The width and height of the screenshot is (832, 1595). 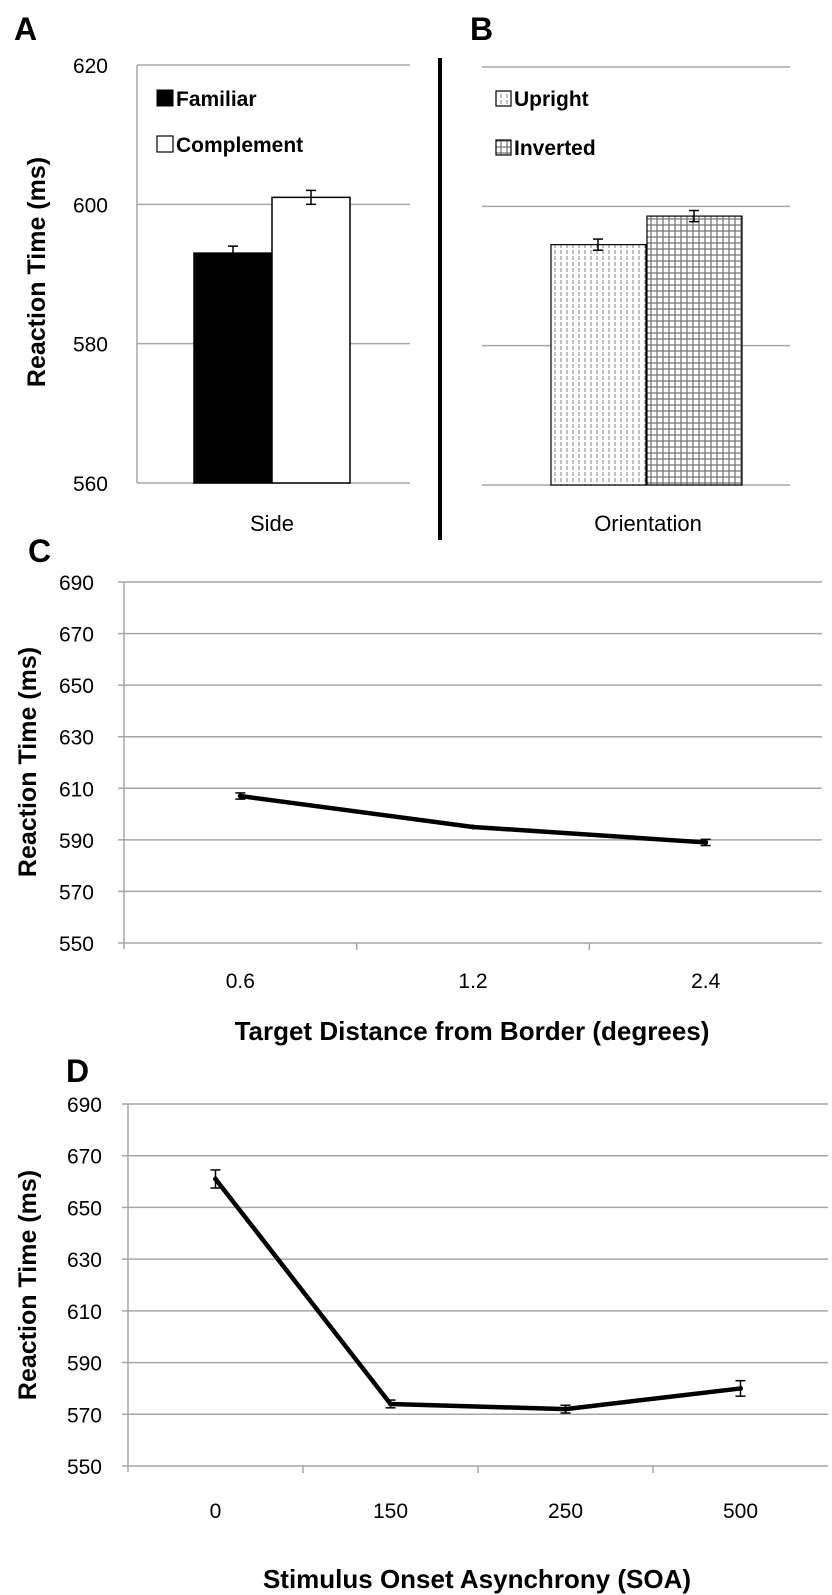 What do you see at coordinates (503, 98) in the screenshot?
I see `legend-swatch-upright` at bounding box center [503, 98].